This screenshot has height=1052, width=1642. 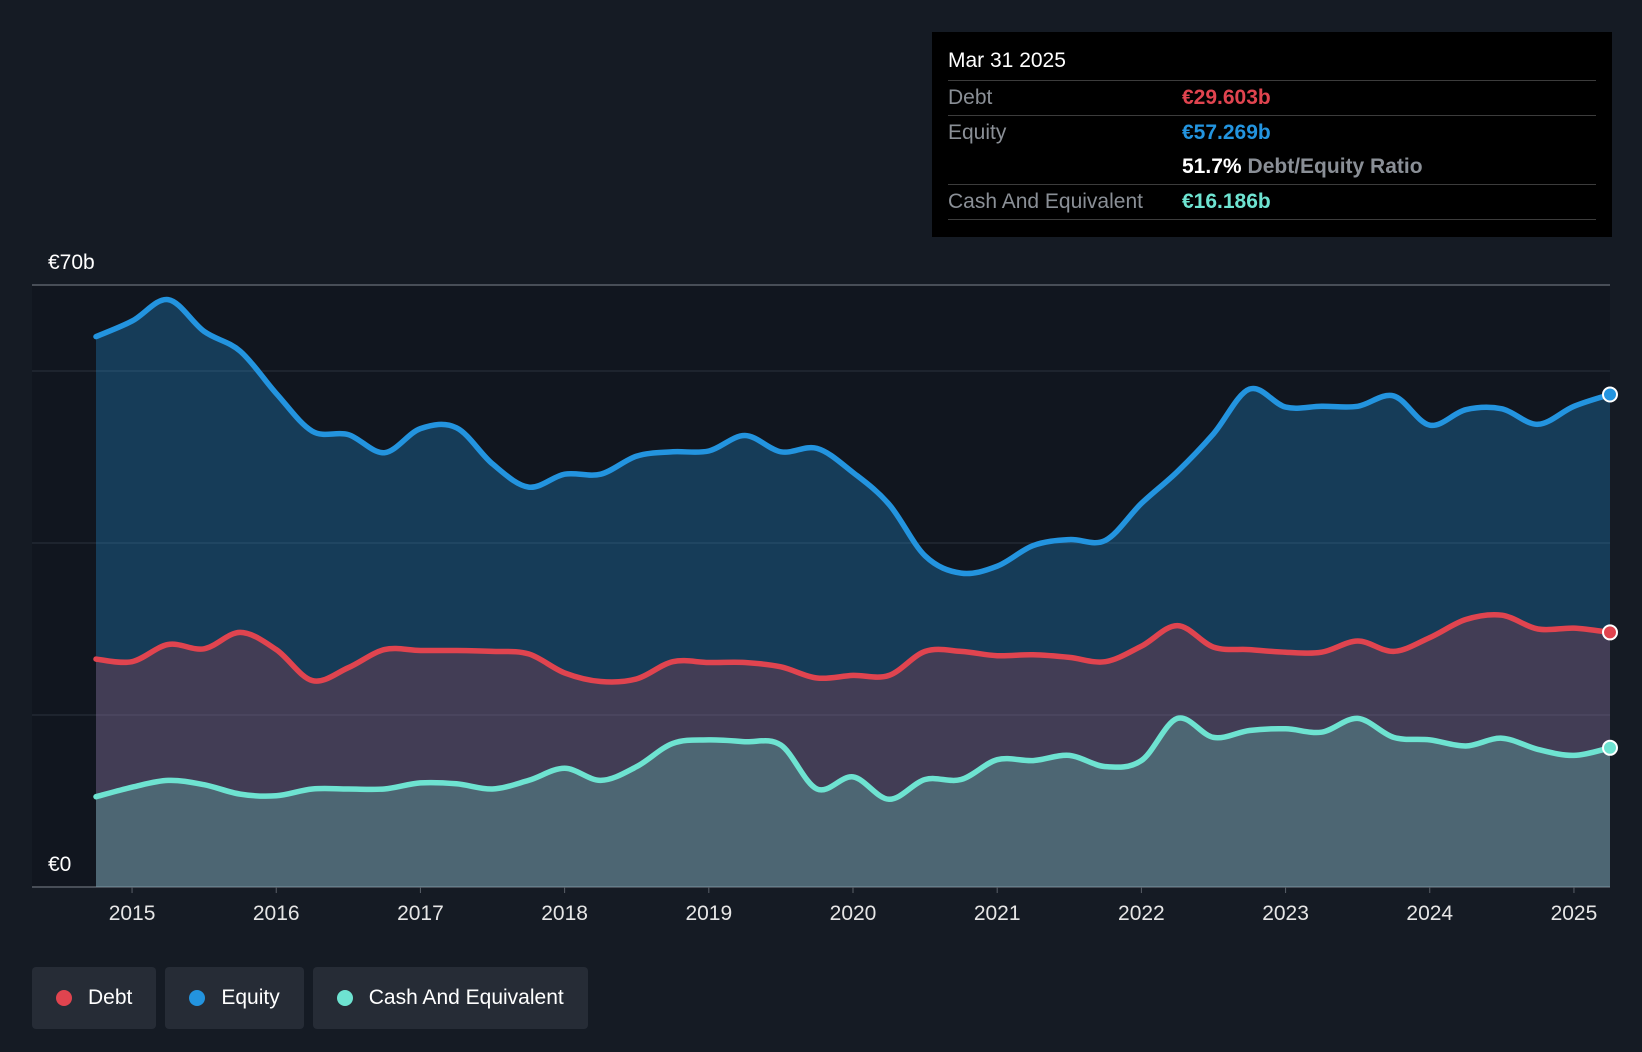 I want to click on tooltip-row-equity: Equity €57.269b, so click(x=1272, y=133).